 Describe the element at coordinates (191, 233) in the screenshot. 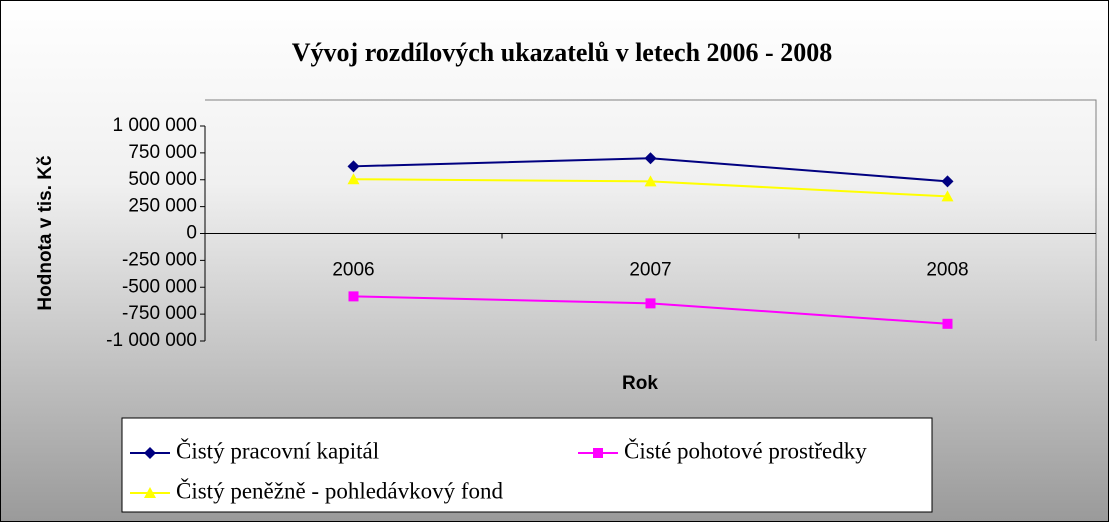

I see `y-tick-label: 0` at that location.